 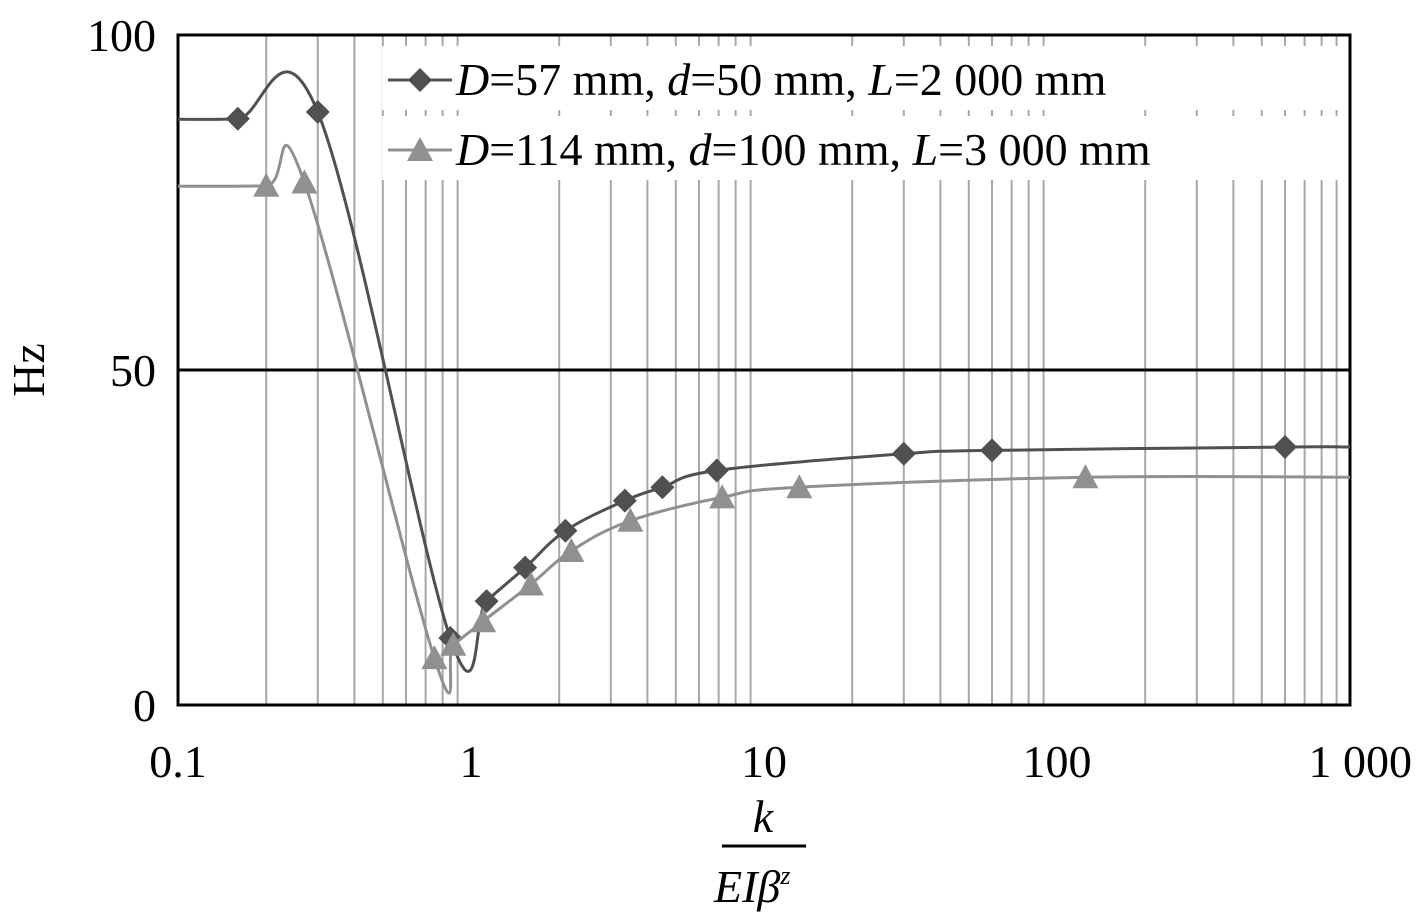 What do you see at coordinates (1044, 149) in the screenshot?
I see `legend-label-part: =3 000 mm` at bounding box center [1044, 149].